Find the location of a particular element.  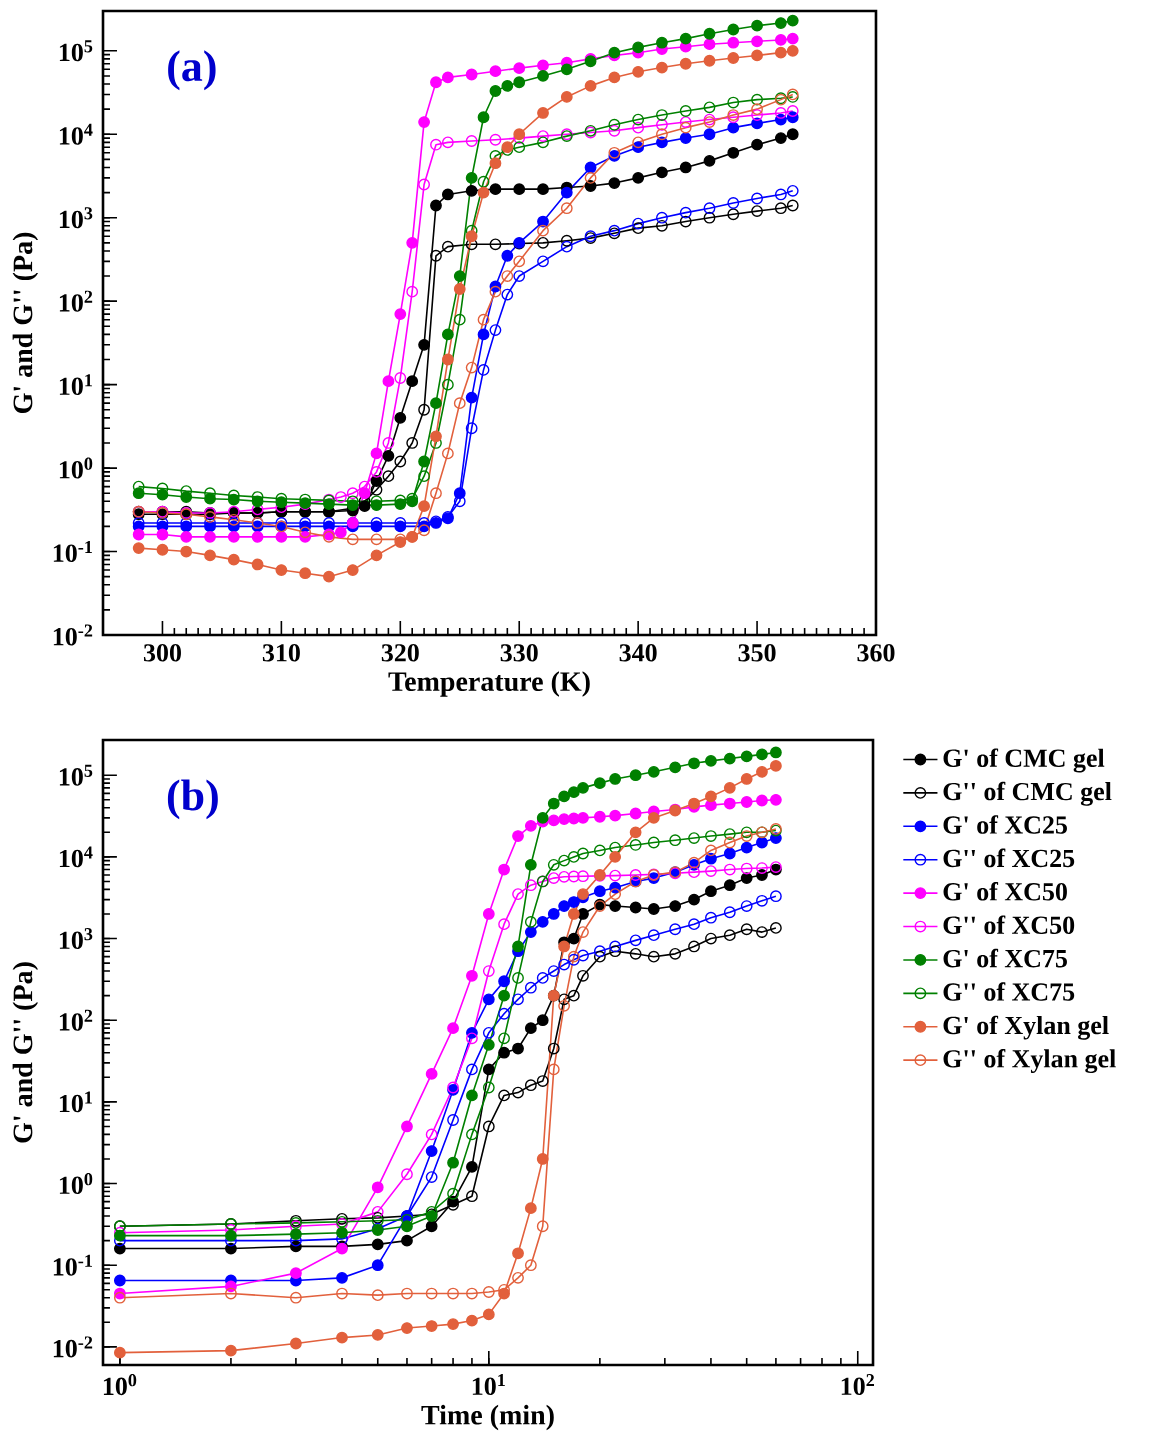

x-tick-label: 300 is located at coordinates (162, 653).